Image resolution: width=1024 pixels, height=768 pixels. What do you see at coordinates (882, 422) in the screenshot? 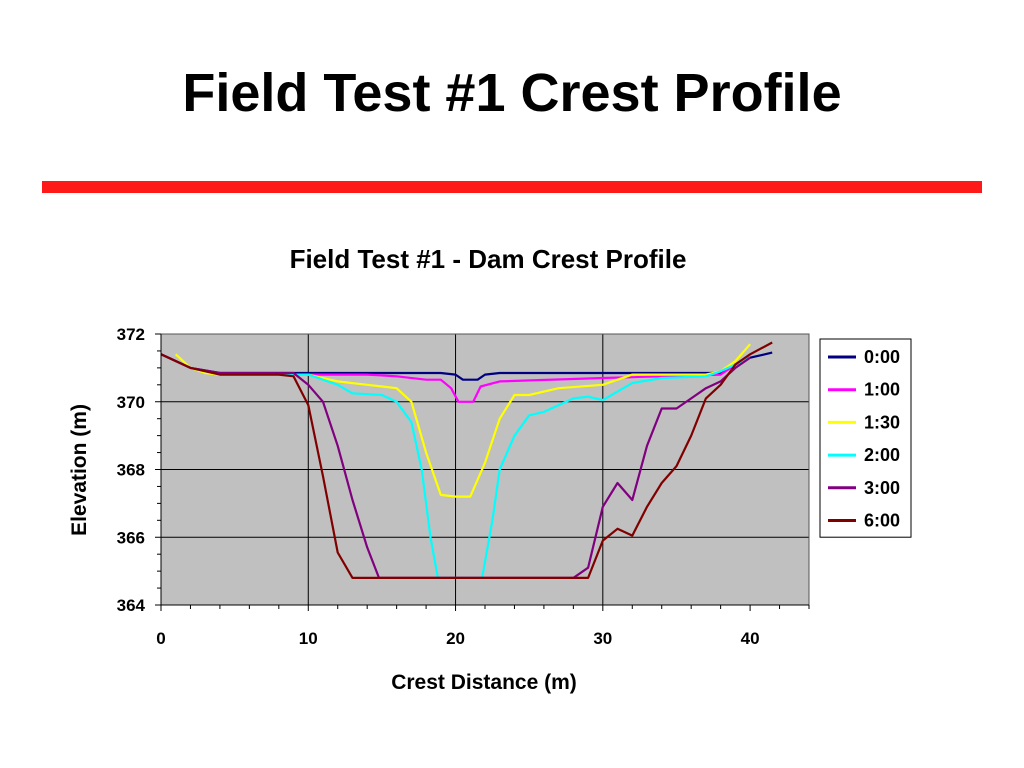
I see `legend-label: 1:30` at bounding box center [882, 422].